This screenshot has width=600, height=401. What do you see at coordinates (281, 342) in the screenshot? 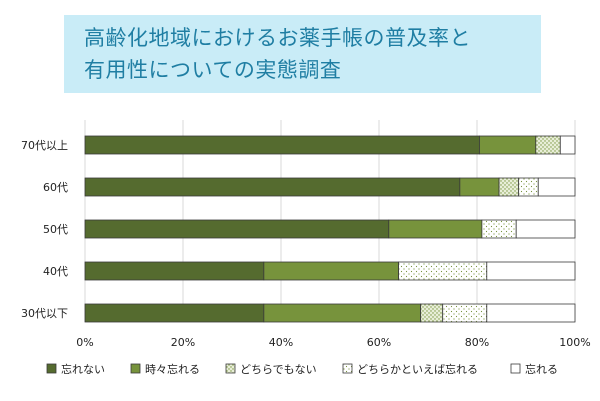
I see `x-tick-label: 40%` at bounding box center [281, 342].